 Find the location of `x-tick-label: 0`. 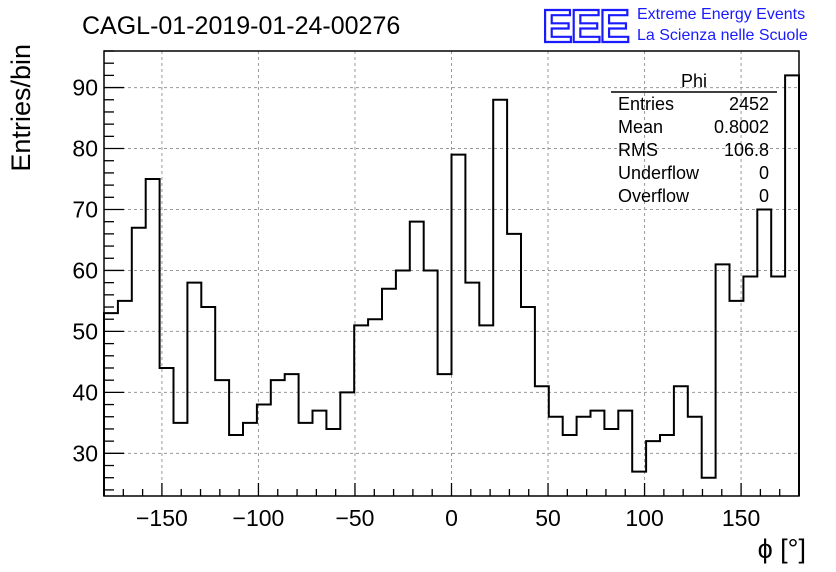

x-tick-label: 0 is located at coordinates (451, 518).